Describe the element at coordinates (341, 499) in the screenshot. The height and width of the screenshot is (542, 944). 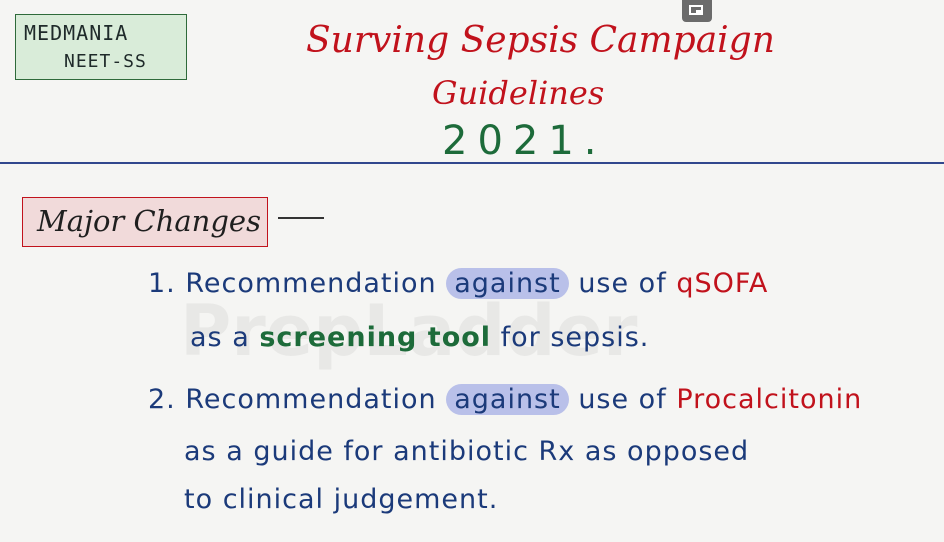
I see `item-2-line-3: to clinical judgement.` at that location.